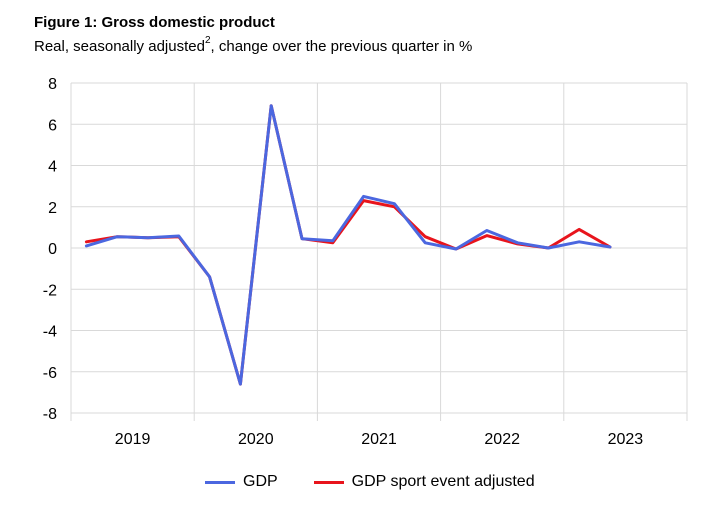  I want to click on legend-swatch-gdp-sport-adjusted, so click(328, 482).